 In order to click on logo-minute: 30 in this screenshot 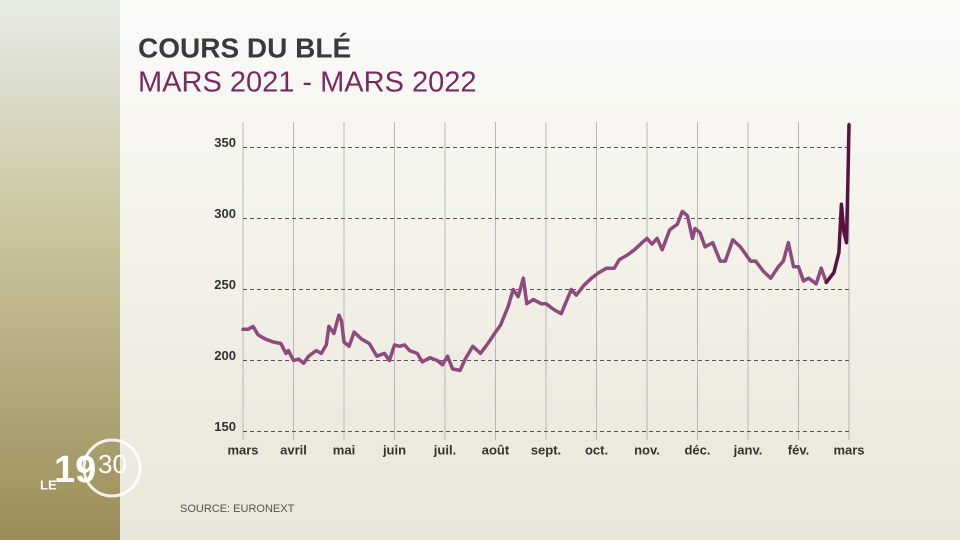, I will do `click(112, 464)`.